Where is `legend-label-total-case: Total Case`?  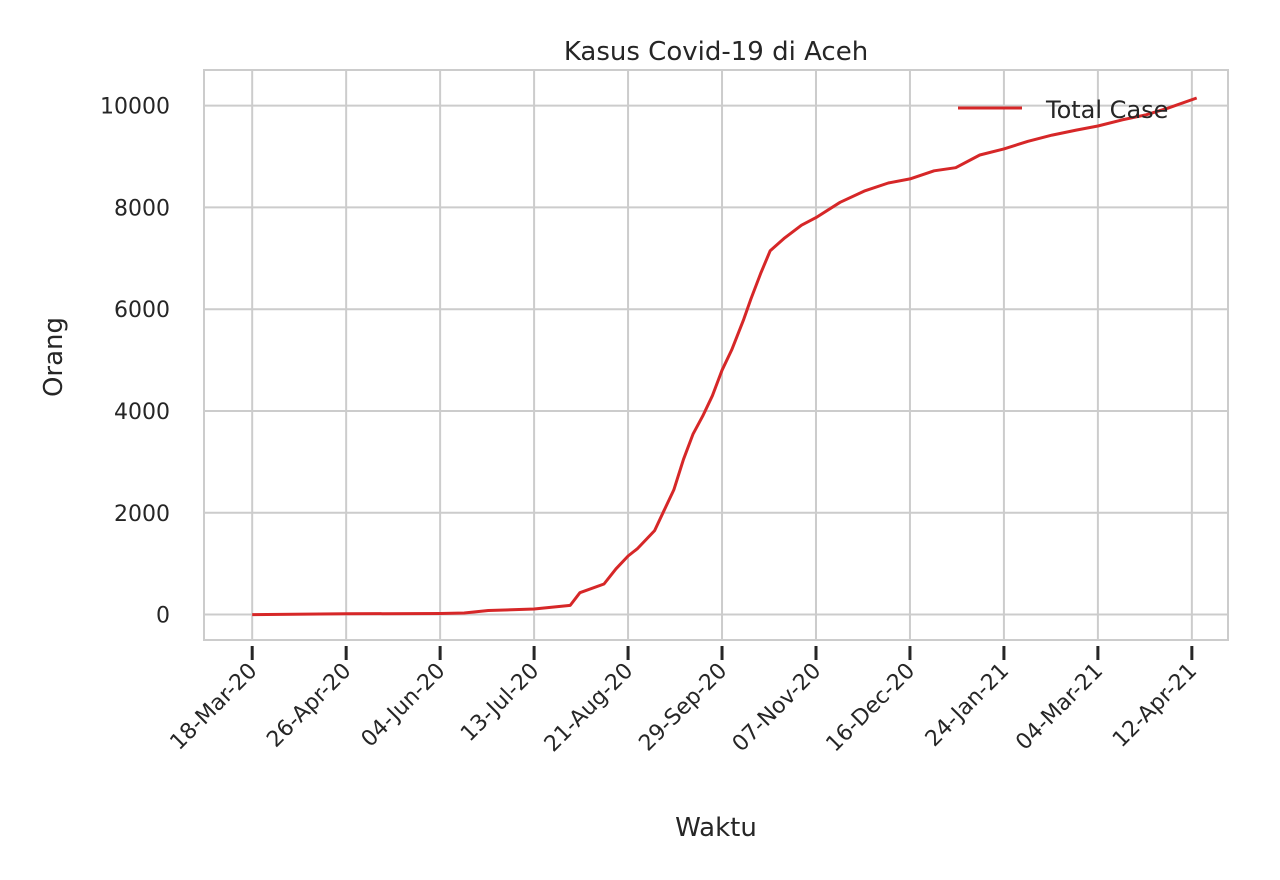
legend-label-total-case: Total Case is located at coordinates (1106, 110).